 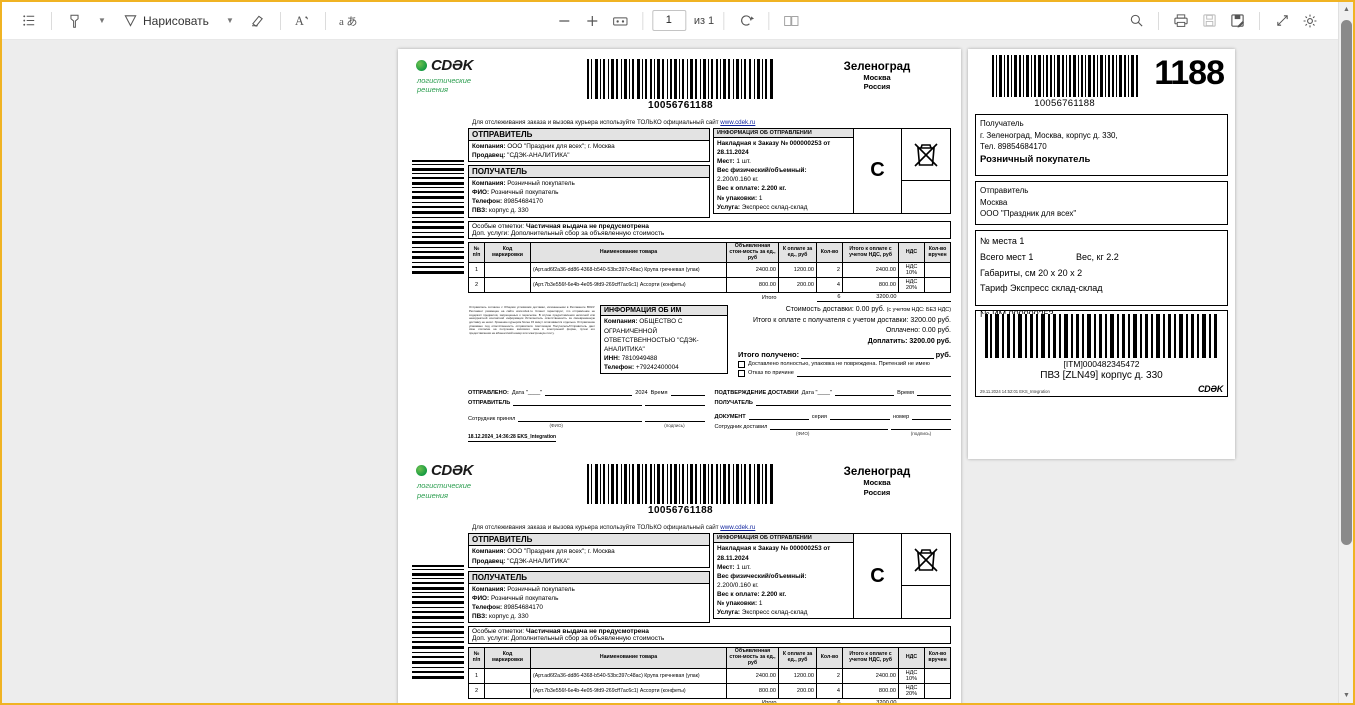 I want to click on page-layout-icon, so click(x=791, y=21).